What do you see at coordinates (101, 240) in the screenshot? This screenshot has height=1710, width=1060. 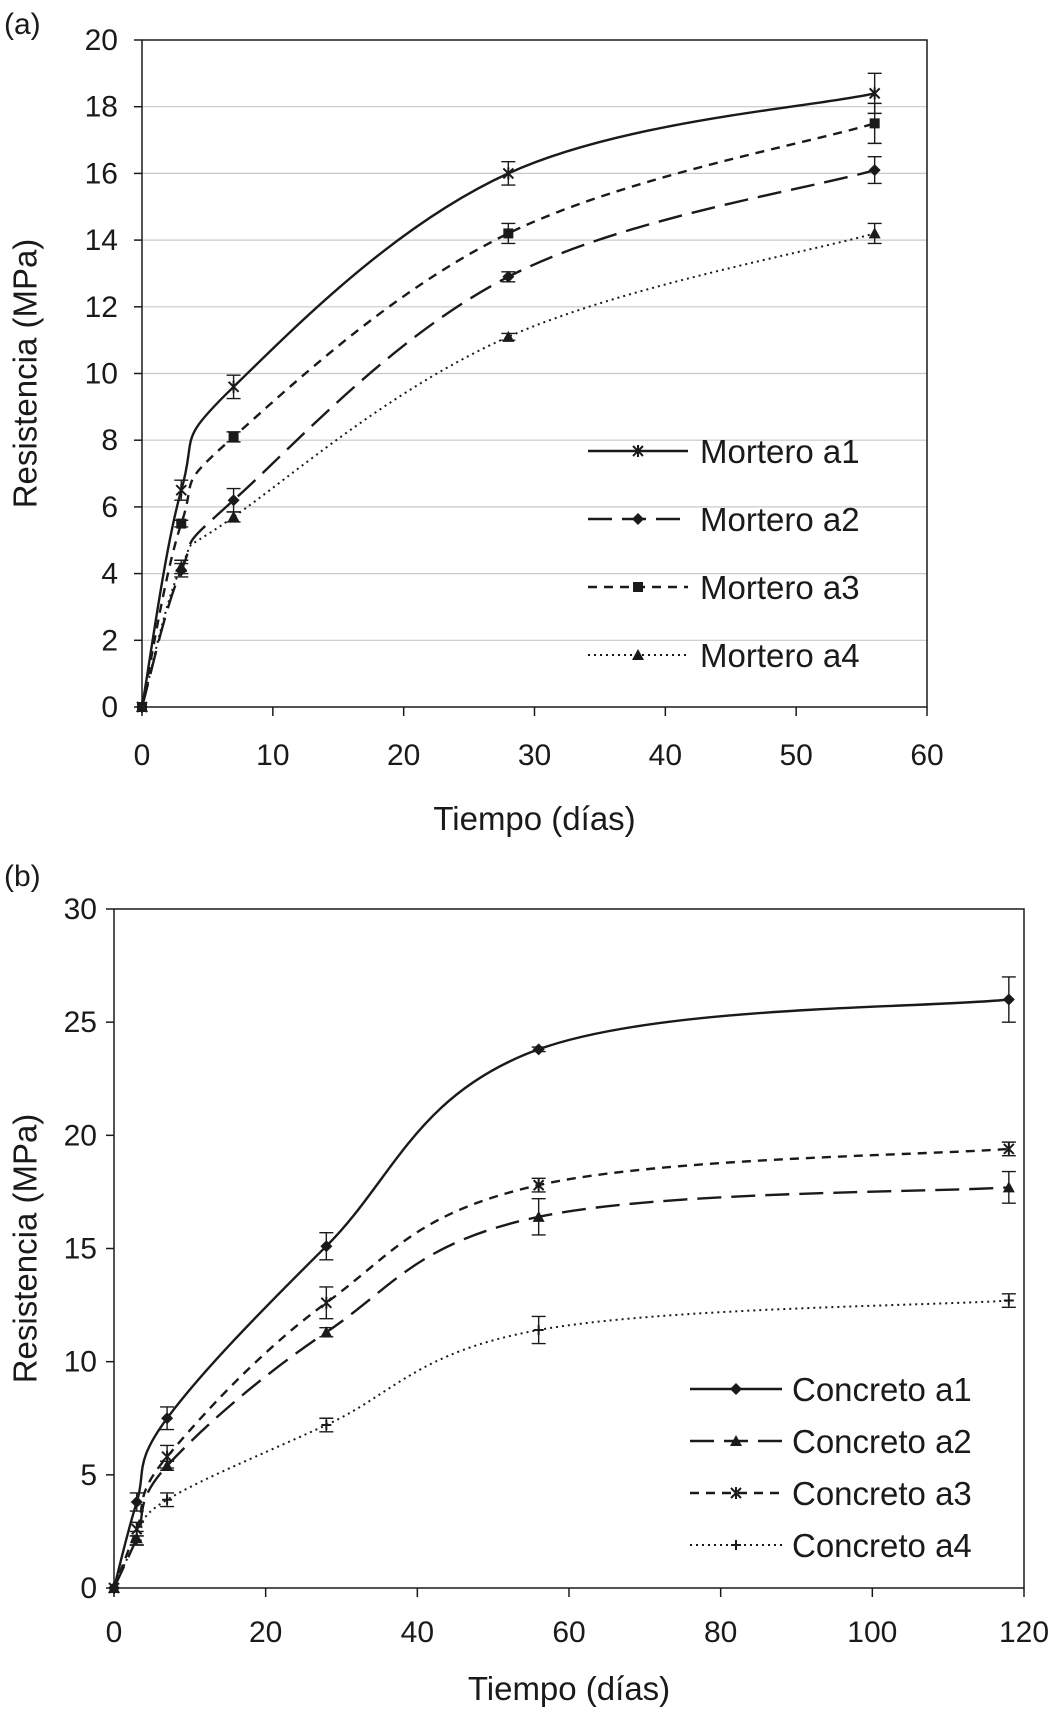 I see `y-tick-label: 14` at bounding box center [101, 240].